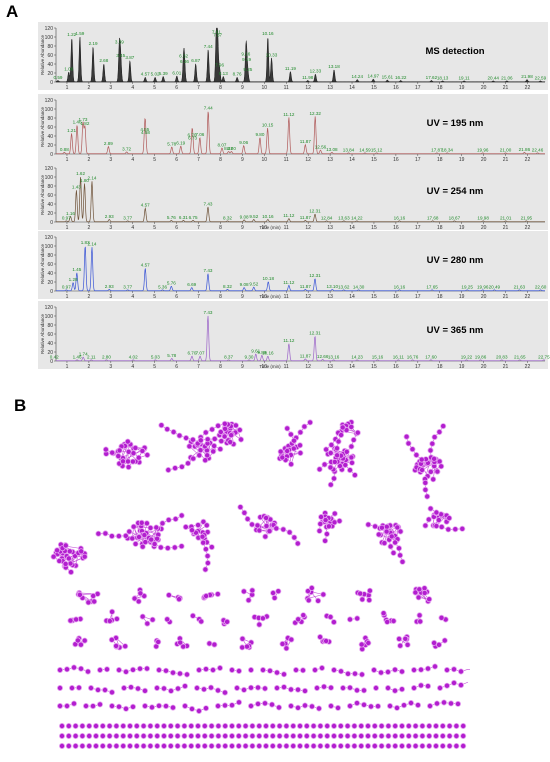 This screenshot has height=762, width=550. Describe the element at coordinates (132, 367) in the screenshot. I see `x-tick-label: 4` at that location.